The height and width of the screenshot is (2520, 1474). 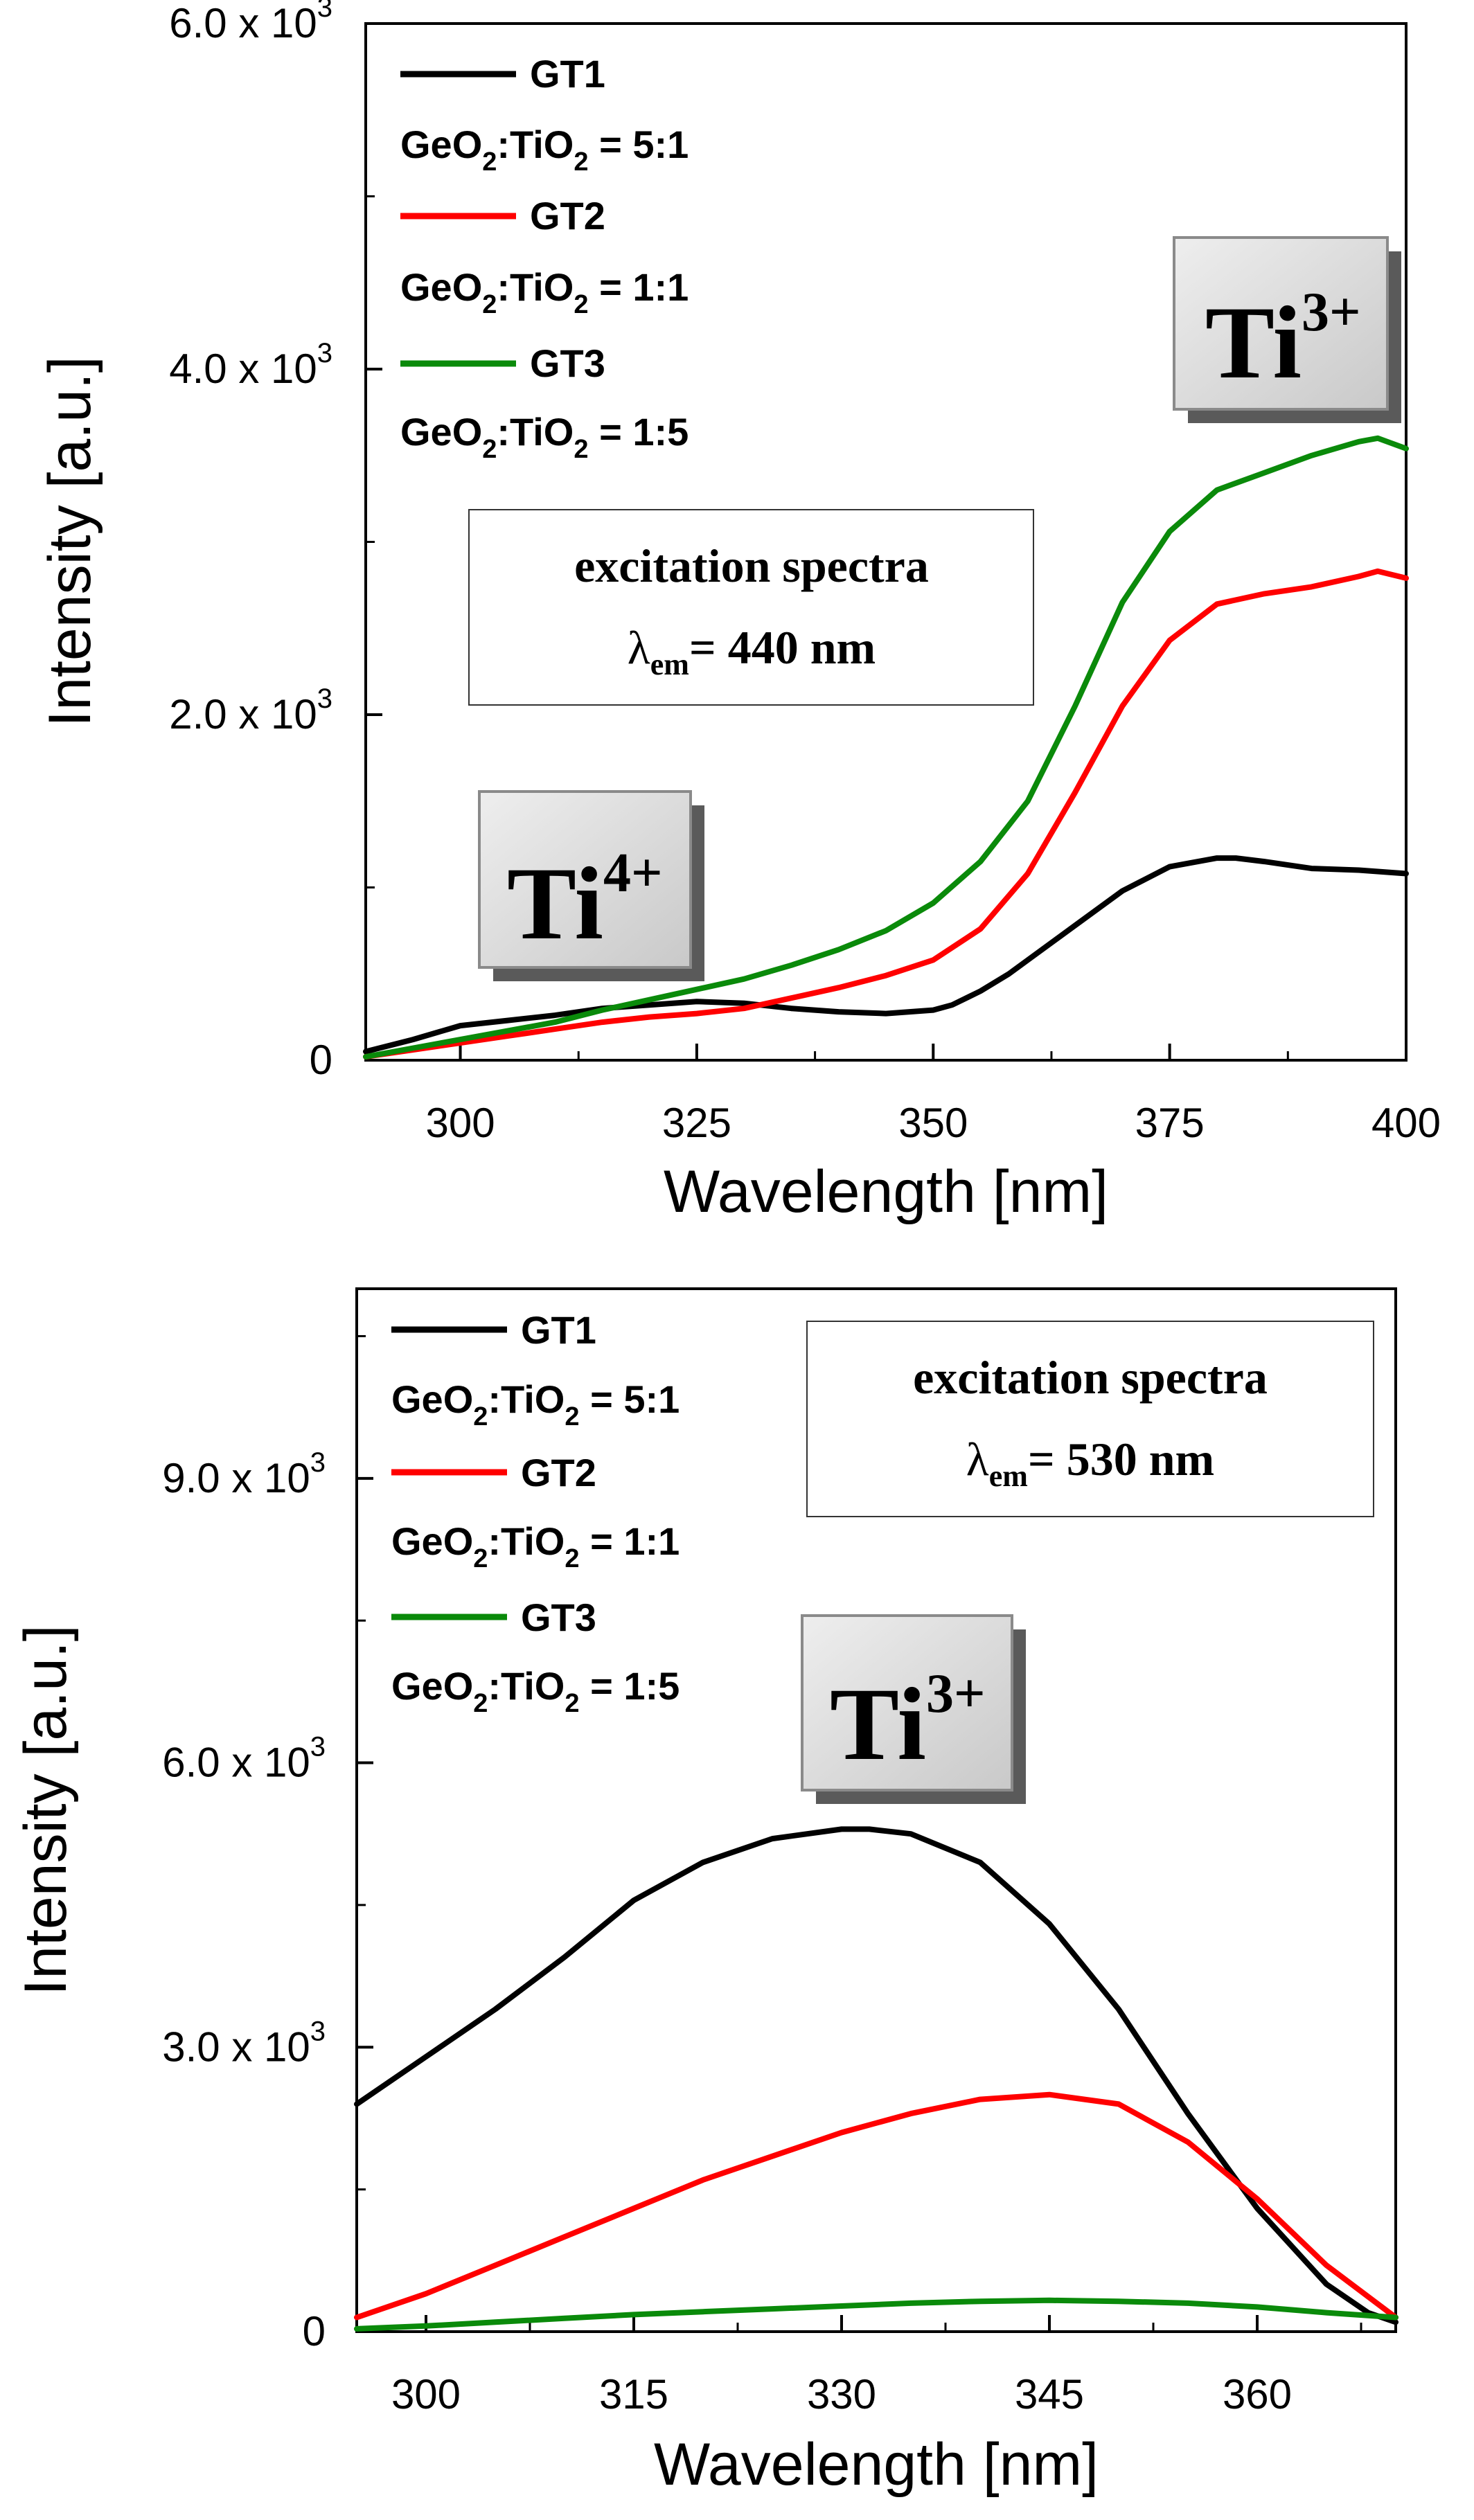 I want to click on y-tick-label: 3.0 x 10³, so click(x=244, y=2043).